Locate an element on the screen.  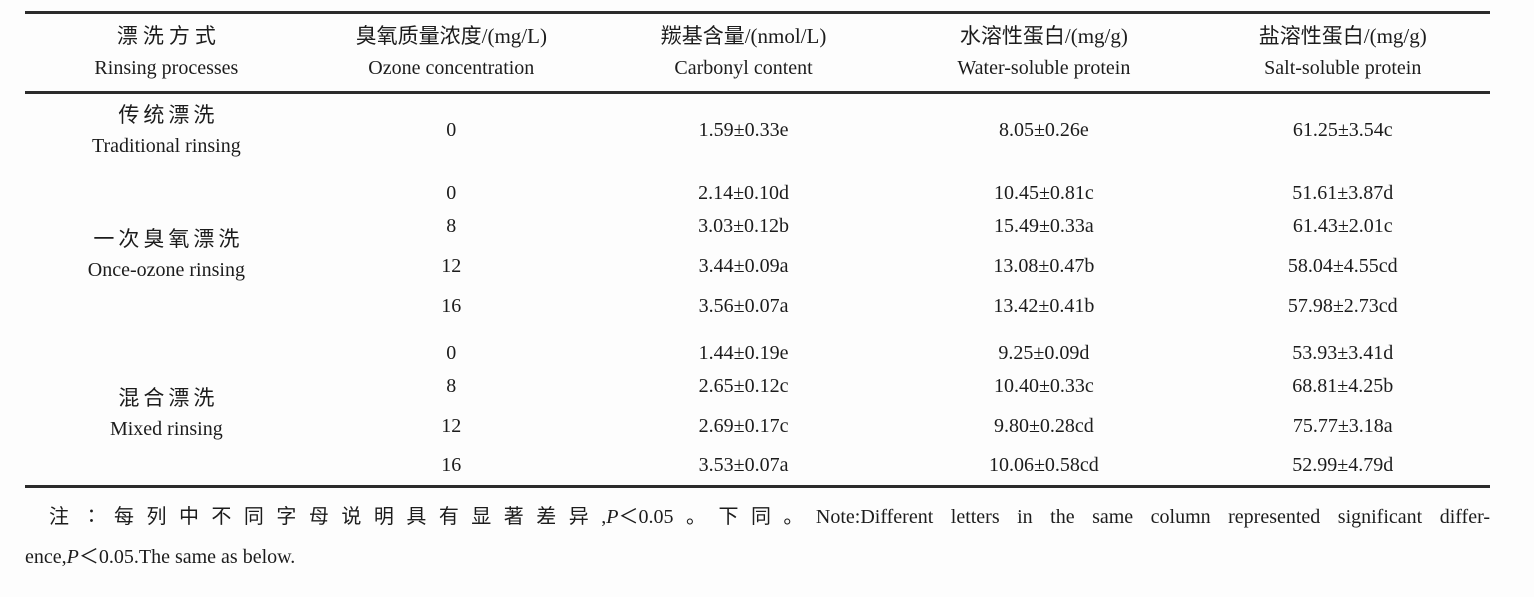
table-row: 12 3.44±0.09a 13.08±0.47b 58.04±4.55cd is located at coordinates (757, 267).